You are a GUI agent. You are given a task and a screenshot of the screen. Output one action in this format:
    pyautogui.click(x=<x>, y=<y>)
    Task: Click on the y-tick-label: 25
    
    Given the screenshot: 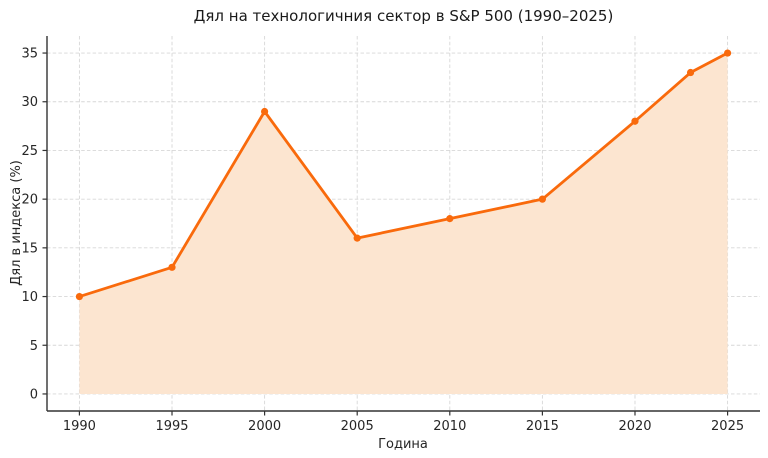 What is the action you would take?
    pyautogui.click(x=29, y=151)
    